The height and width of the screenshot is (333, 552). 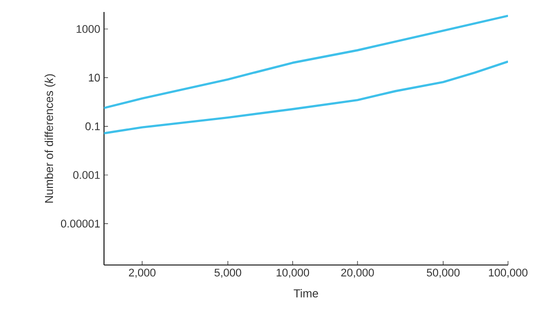 What do you see at coordinates (86, 175) in the screenshot?
I see `y-tick-label: 0.001` at bounding box center [86, 175].